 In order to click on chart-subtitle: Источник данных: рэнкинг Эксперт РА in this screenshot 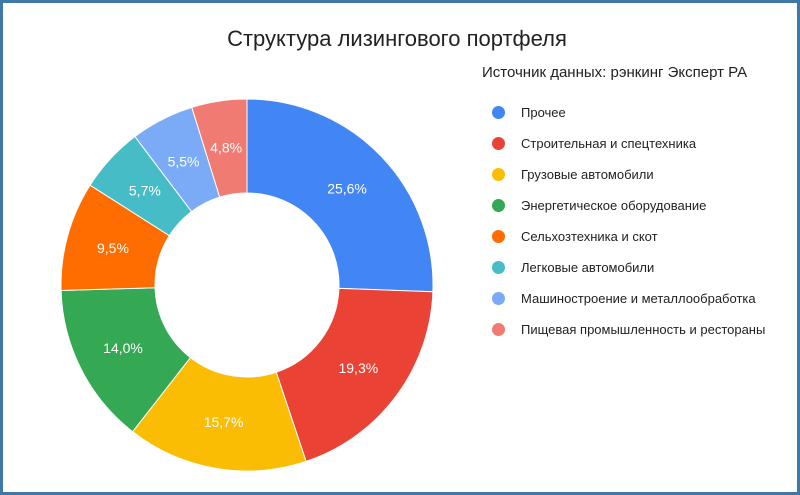, I will do `click(615, 72)`.